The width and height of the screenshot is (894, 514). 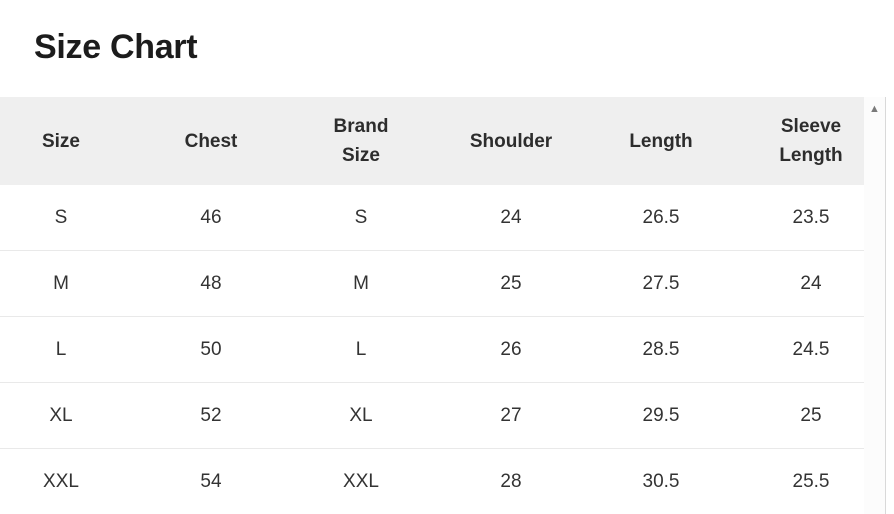 I want to click on cell-length: 30.5, so click(x=661, y=481).